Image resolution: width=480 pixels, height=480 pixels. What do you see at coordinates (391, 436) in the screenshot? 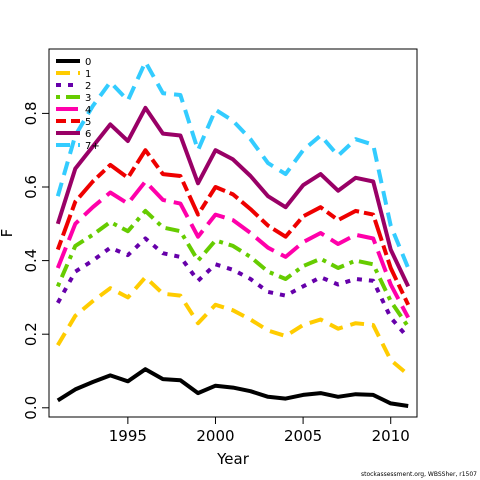
I see `x-tick-label: 2010` at bounding box center [391, 436].